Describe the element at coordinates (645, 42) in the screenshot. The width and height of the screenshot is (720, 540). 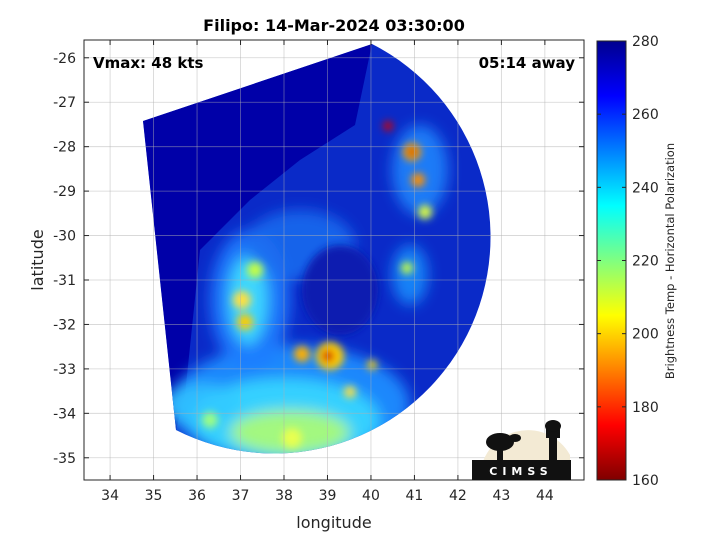
I see `colorbar-tick-label: 280` at that location.